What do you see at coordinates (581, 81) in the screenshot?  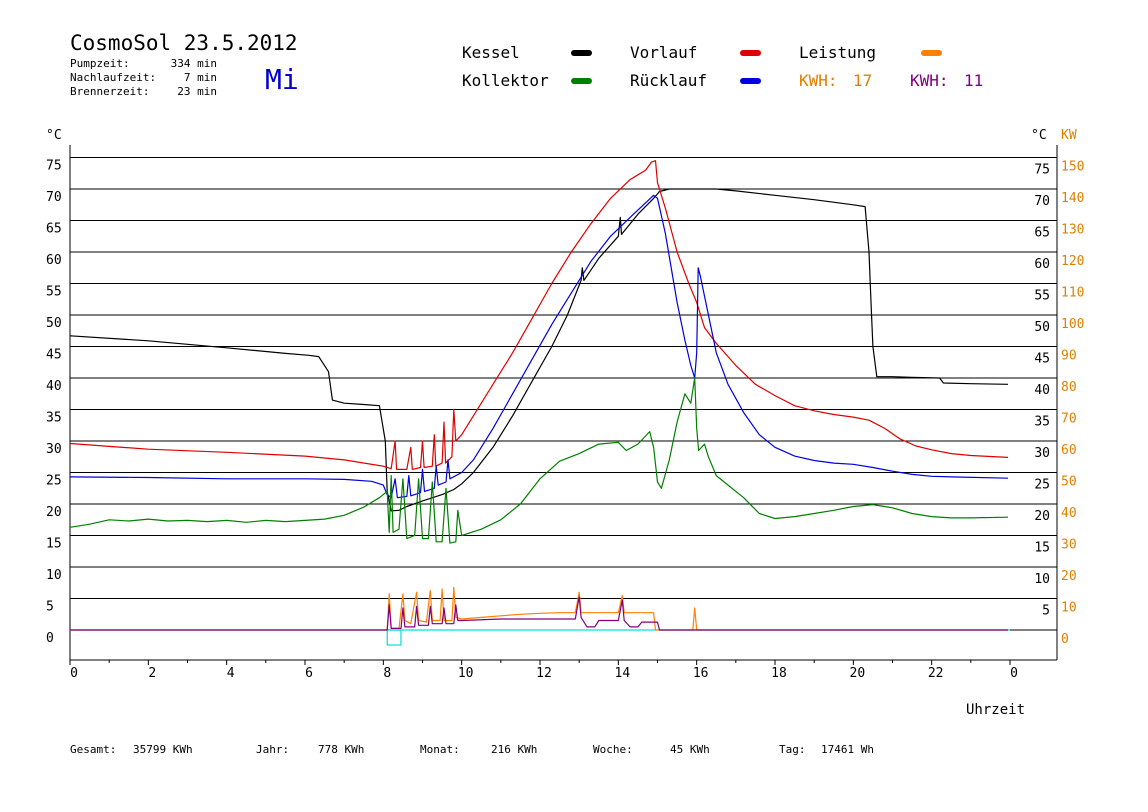 I see `legend-swatch-kollektor` at bounding box center [581, 81].